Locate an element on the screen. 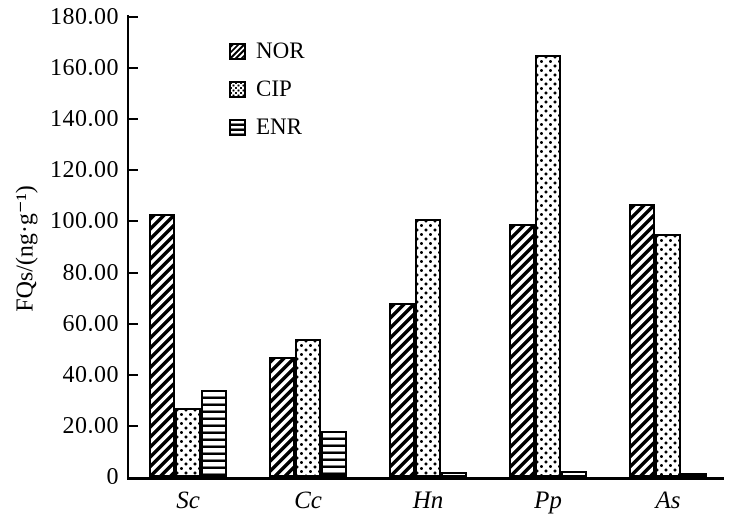 The image size is (734, 523). enr-horizontal-lines-swatch-icon is located at coordinates (237, 127).